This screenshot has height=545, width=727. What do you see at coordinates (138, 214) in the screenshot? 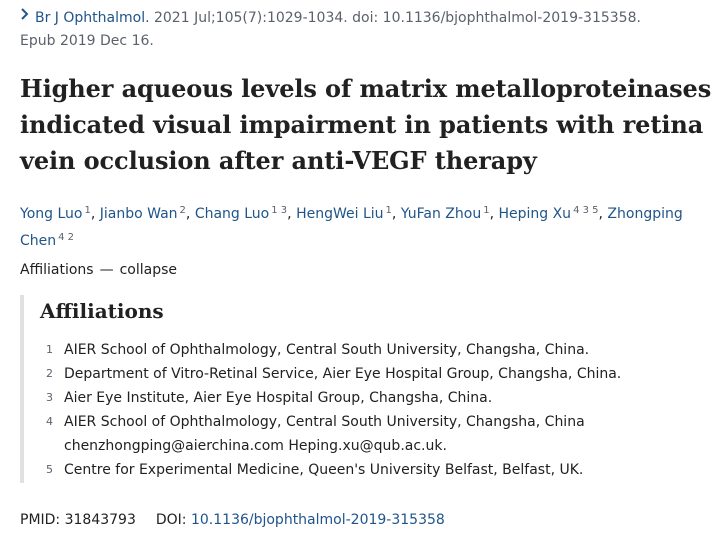
I see `author-link: Jianbo Wan` at bounding box center [138, 214].